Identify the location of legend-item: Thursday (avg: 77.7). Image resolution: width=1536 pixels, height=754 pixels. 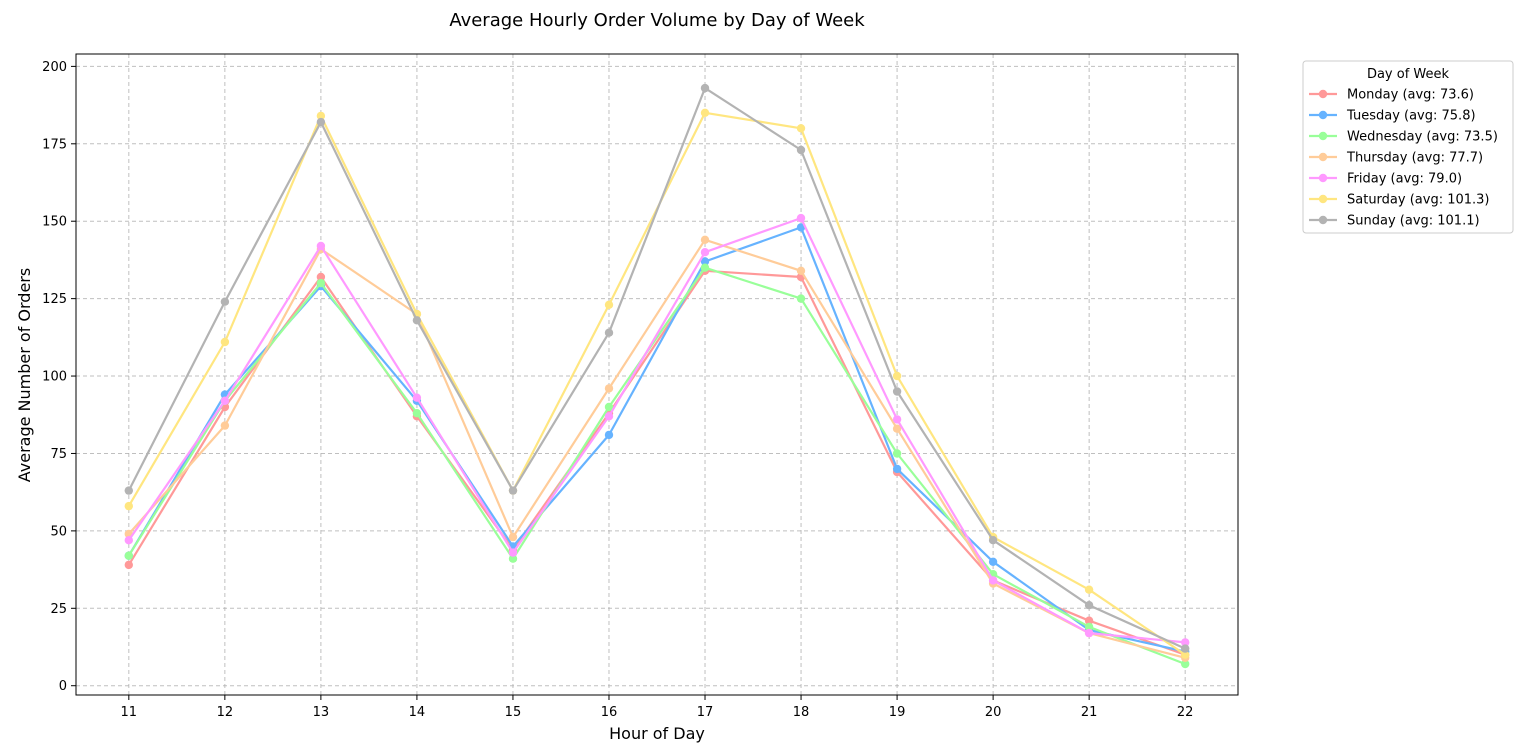
(1396, 158).